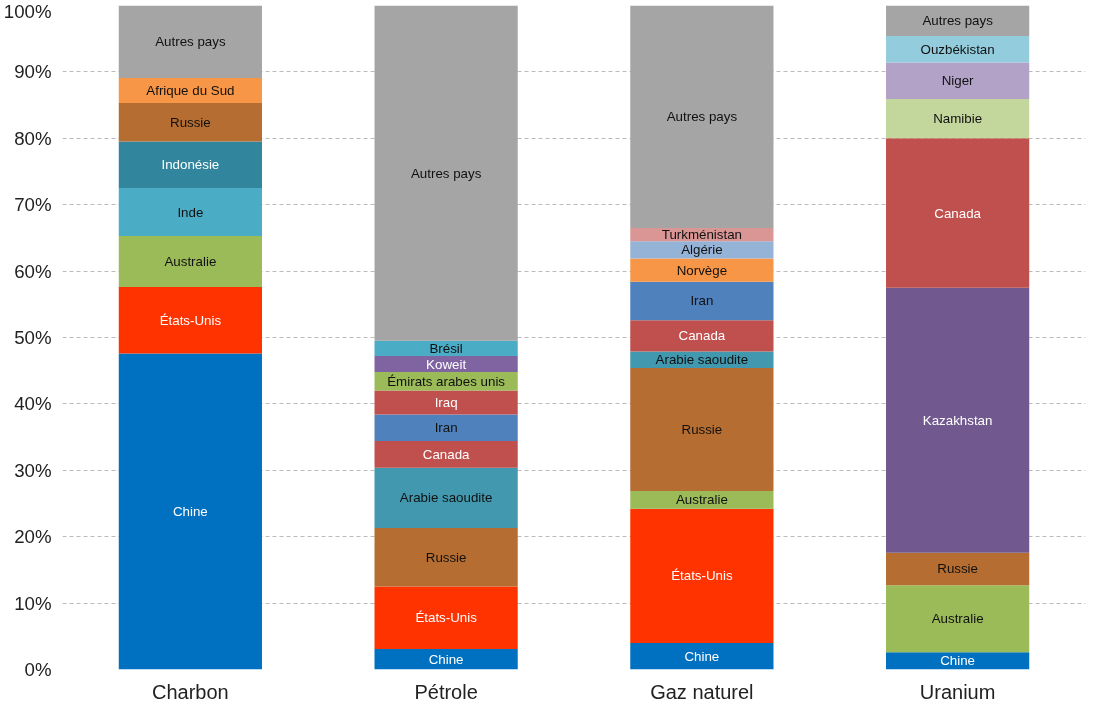 This screenshot has height=711, width=1093. I want to click on series-label: États-Unis, so click(446, 618).